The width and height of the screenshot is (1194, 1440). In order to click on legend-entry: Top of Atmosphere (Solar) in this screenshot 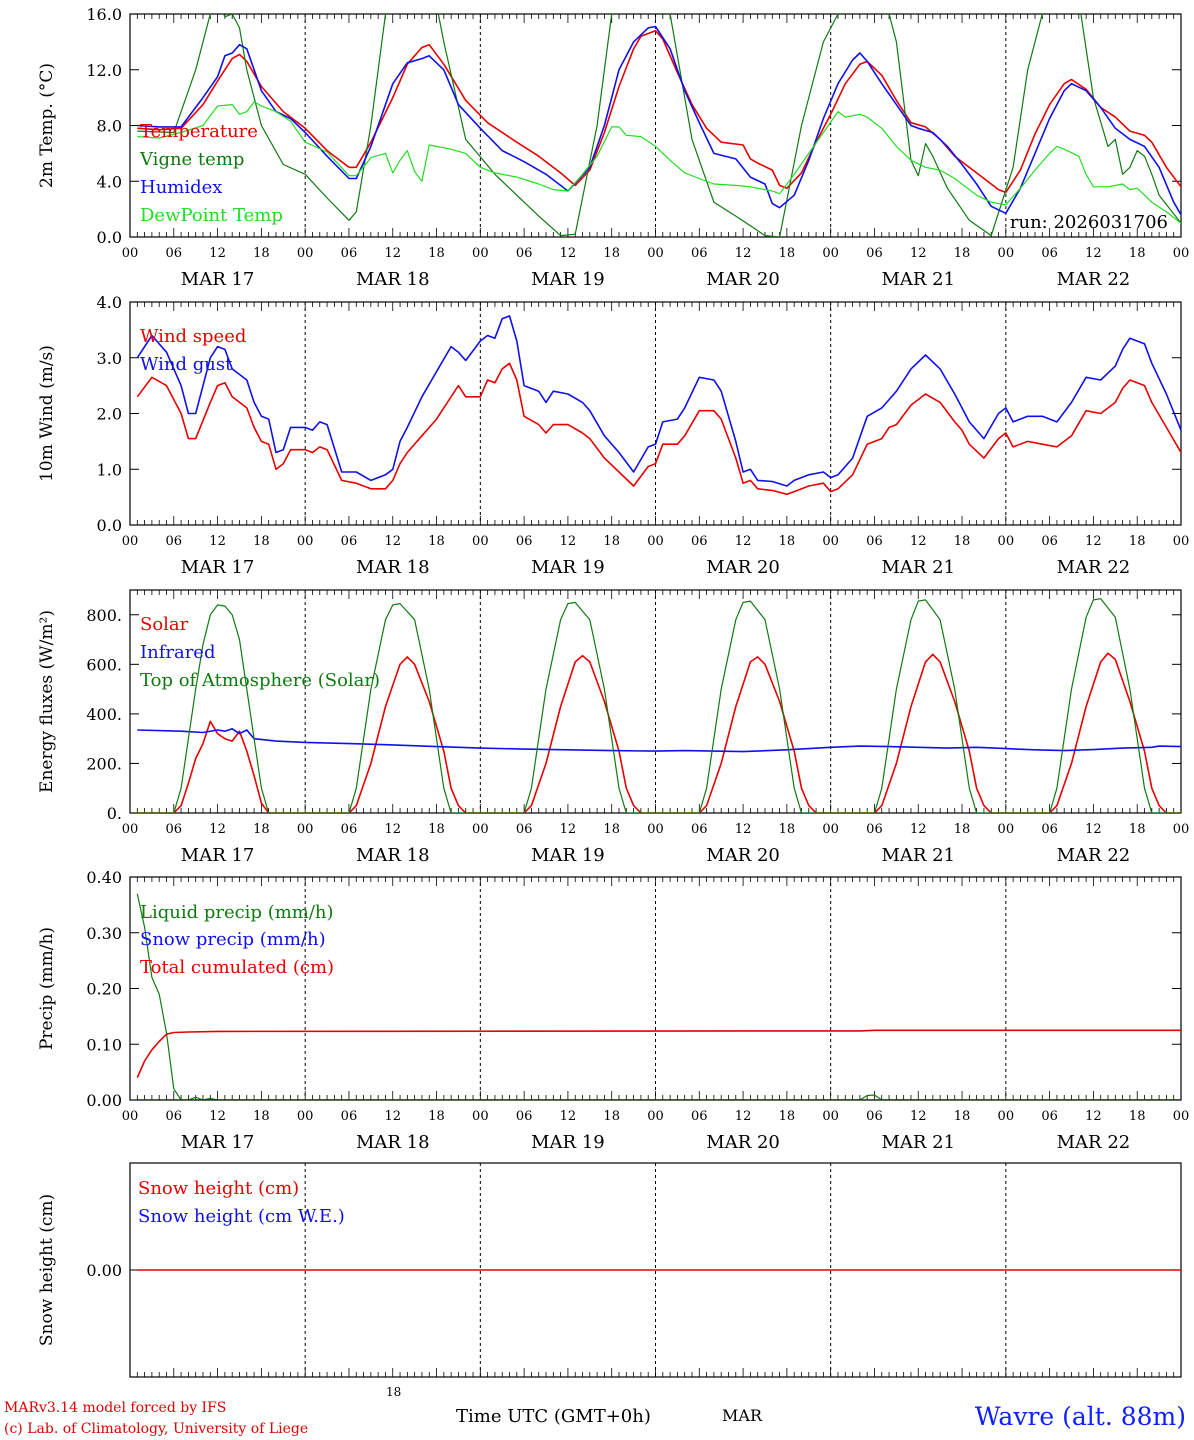, I will do `click(260, 680)`.